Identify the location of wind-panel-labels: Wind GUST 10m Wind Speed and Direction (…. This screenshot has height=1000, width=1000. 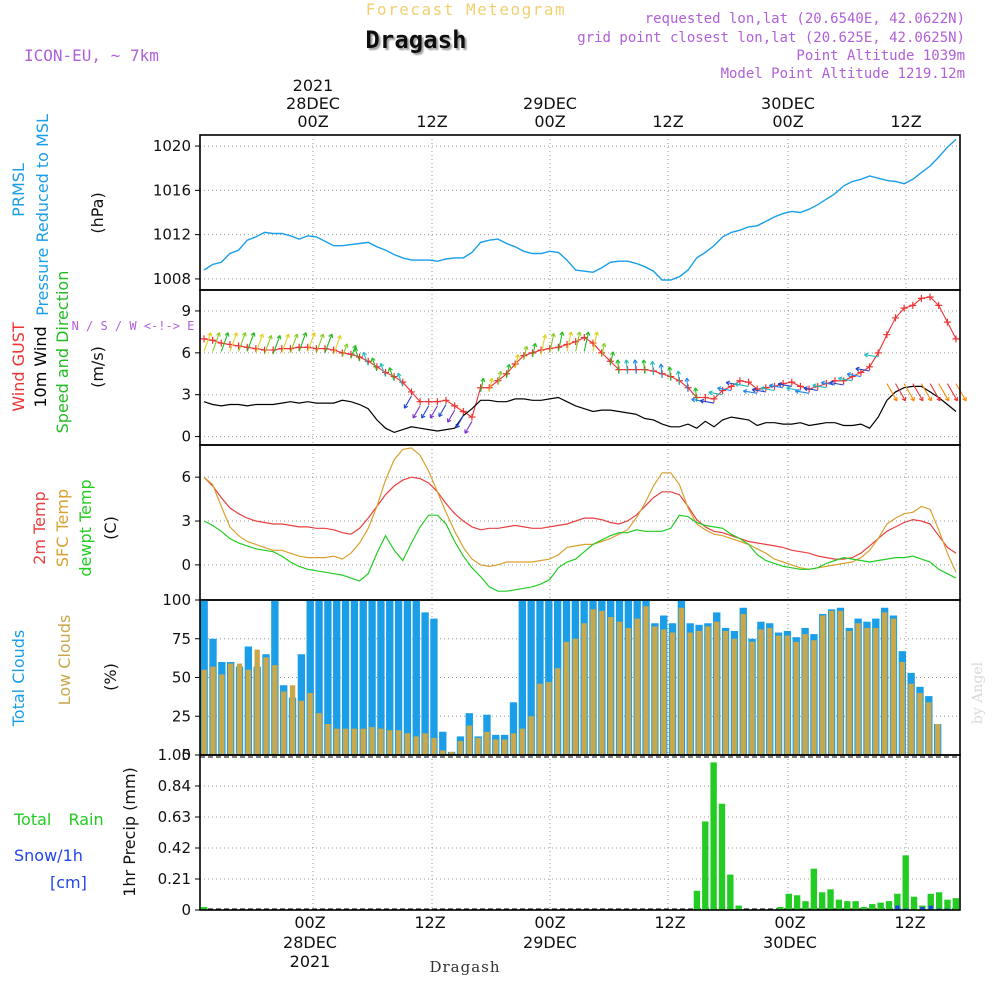
(101, 352).